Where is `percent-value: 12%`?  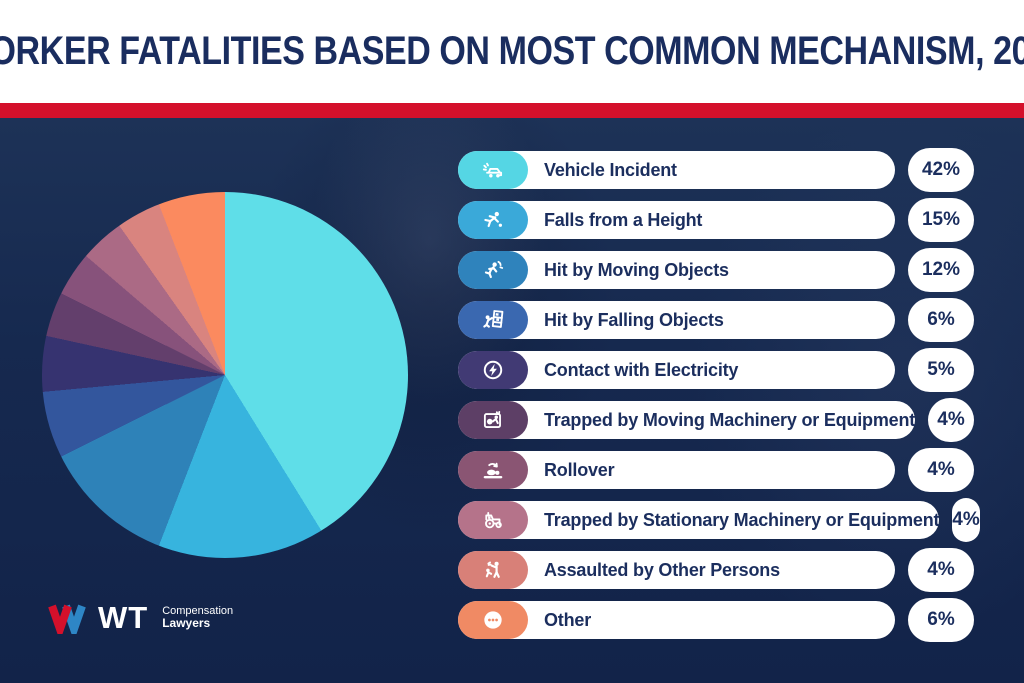 percent-value: 12% is located at coordinates (941, 269).